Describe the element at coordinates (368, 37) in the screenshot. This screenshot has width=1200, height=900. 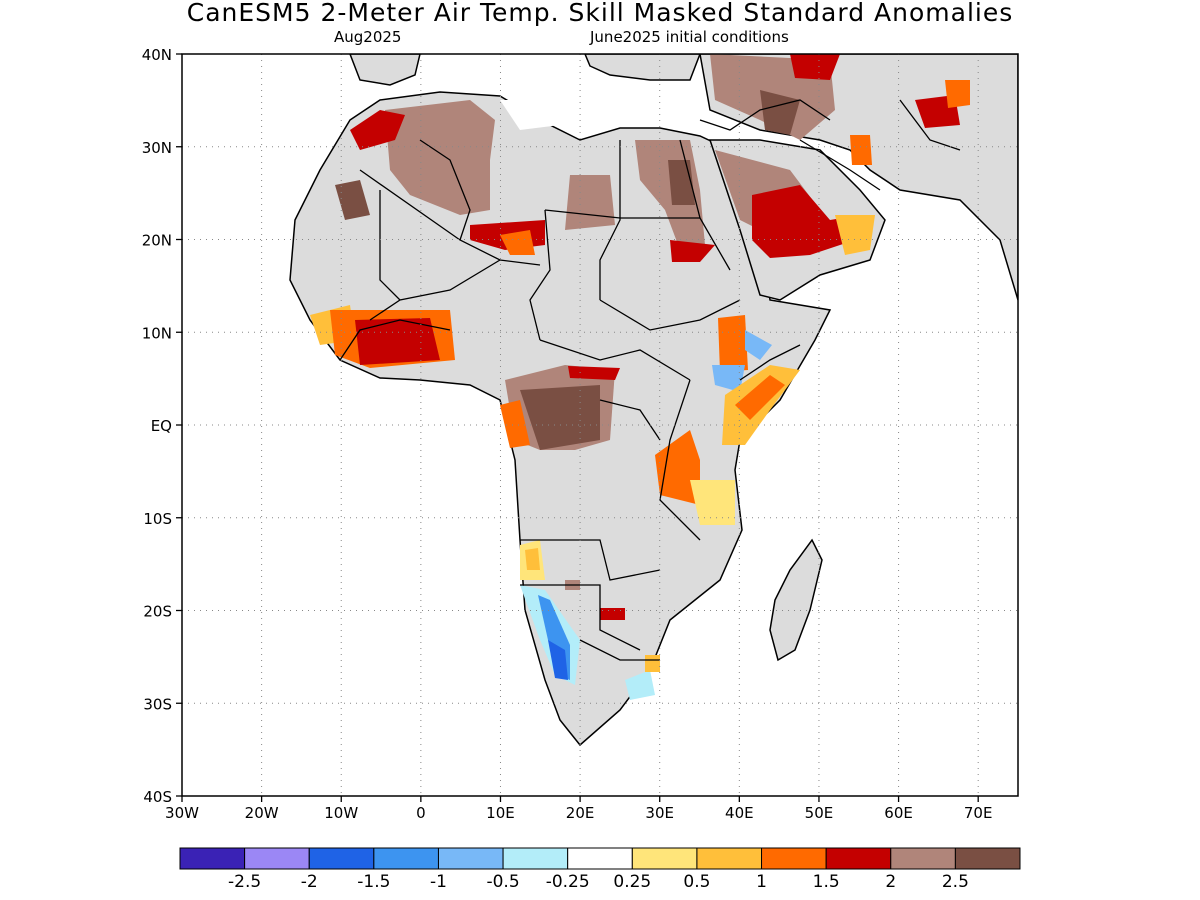
I see `valid-month-label: Aug2025` at that location.